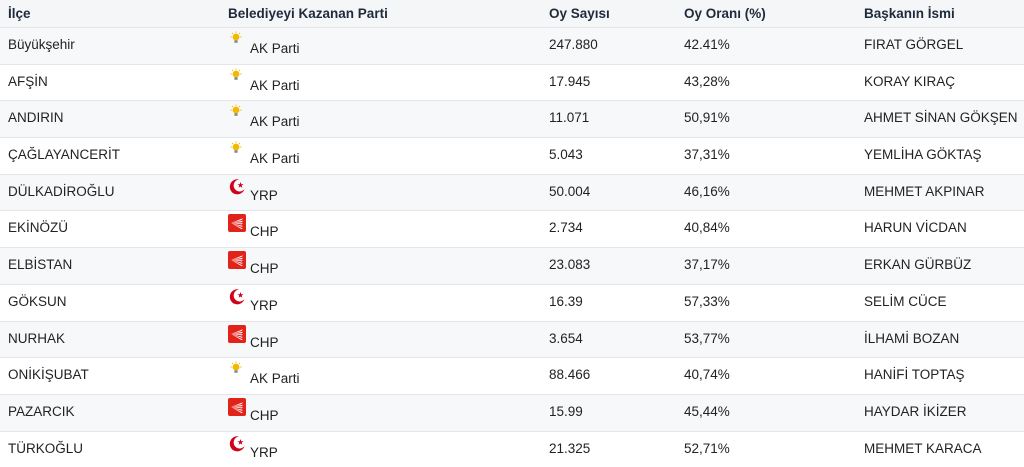  What do you see at coordinates (512, 412) in the screenshot?
I see `table-row: PAZARCIK CHP 15.99 45,44% HAYDAR İKİZER` at bounding box center [512, 412].